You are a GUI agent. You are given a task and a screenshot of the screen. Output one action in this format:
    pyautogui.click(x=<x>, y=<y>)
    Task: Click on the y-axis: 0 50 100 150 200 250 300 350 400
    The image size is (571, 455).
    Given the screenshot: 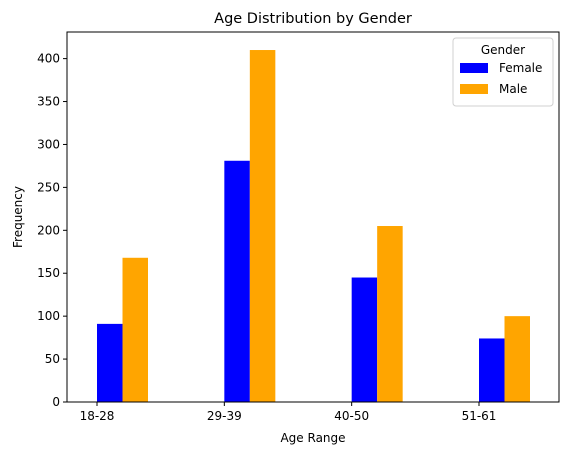 What is the action you would take?
    pyautogui.click(x=52, y=230)
    